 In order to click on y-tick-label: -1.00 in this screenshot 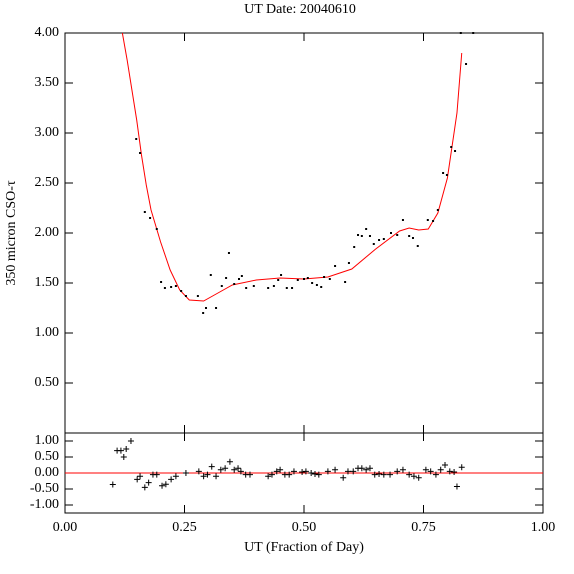, I will do `click(44, 504)`.